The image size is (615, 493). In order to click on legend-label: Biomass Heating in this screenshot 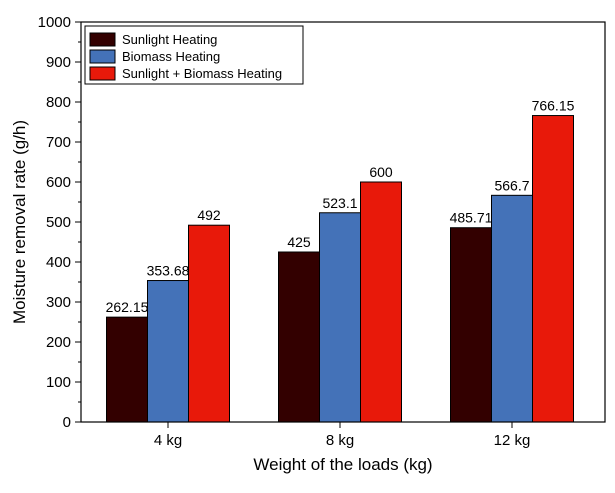, I will do `click(171, 56)`.